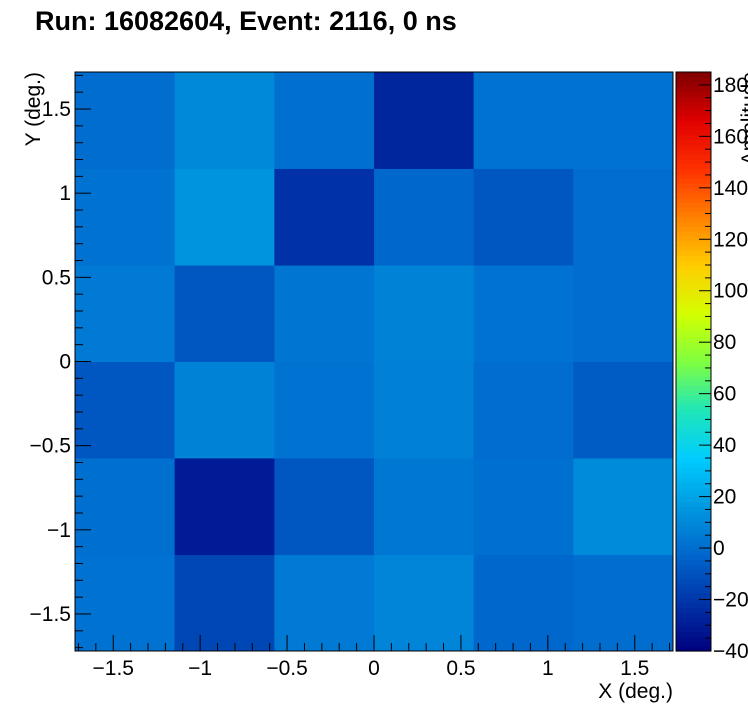 Image resolution: width=748 pixels, height=724 pixels. What do you see at coordinates (56, 277) in the screenshot?
I see `y-tick-label: 0.5` at bounding box center [56, 277].